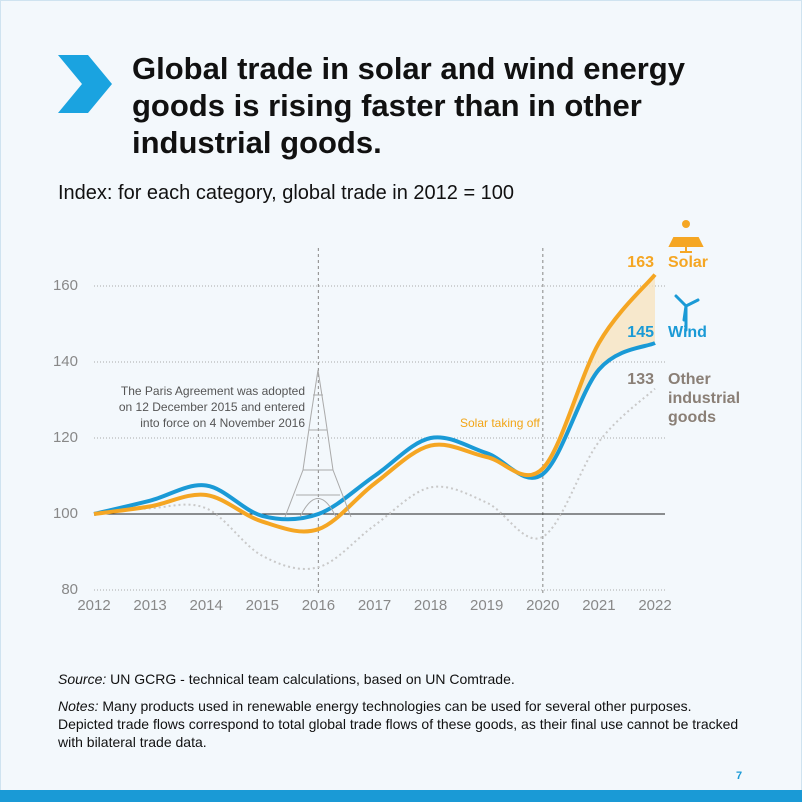 The height and width of the screenshot is (802, 802). Describe the element at coordinates (149, 605) in the screenshot. I see `x-tick-label: 2013` at that location.